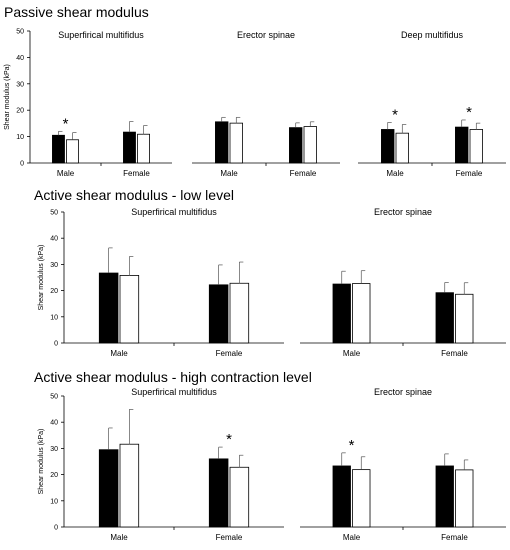  What do you see at coordinates (76, 12) in the screenshot?
I see `section-title-passive: Passive shear modulus` at bounding box center [76, 12].